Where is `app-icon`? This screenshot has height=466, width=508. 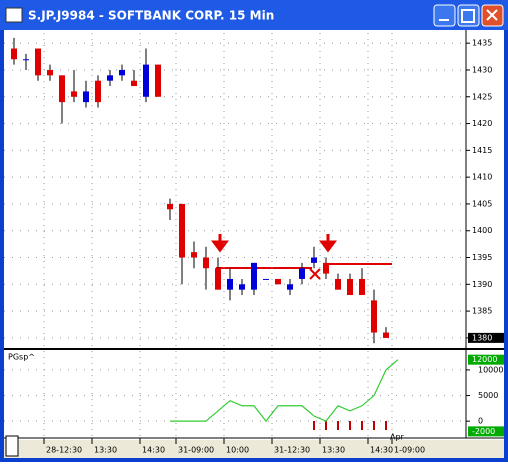 app-icon is located at coordinates (14, 15).